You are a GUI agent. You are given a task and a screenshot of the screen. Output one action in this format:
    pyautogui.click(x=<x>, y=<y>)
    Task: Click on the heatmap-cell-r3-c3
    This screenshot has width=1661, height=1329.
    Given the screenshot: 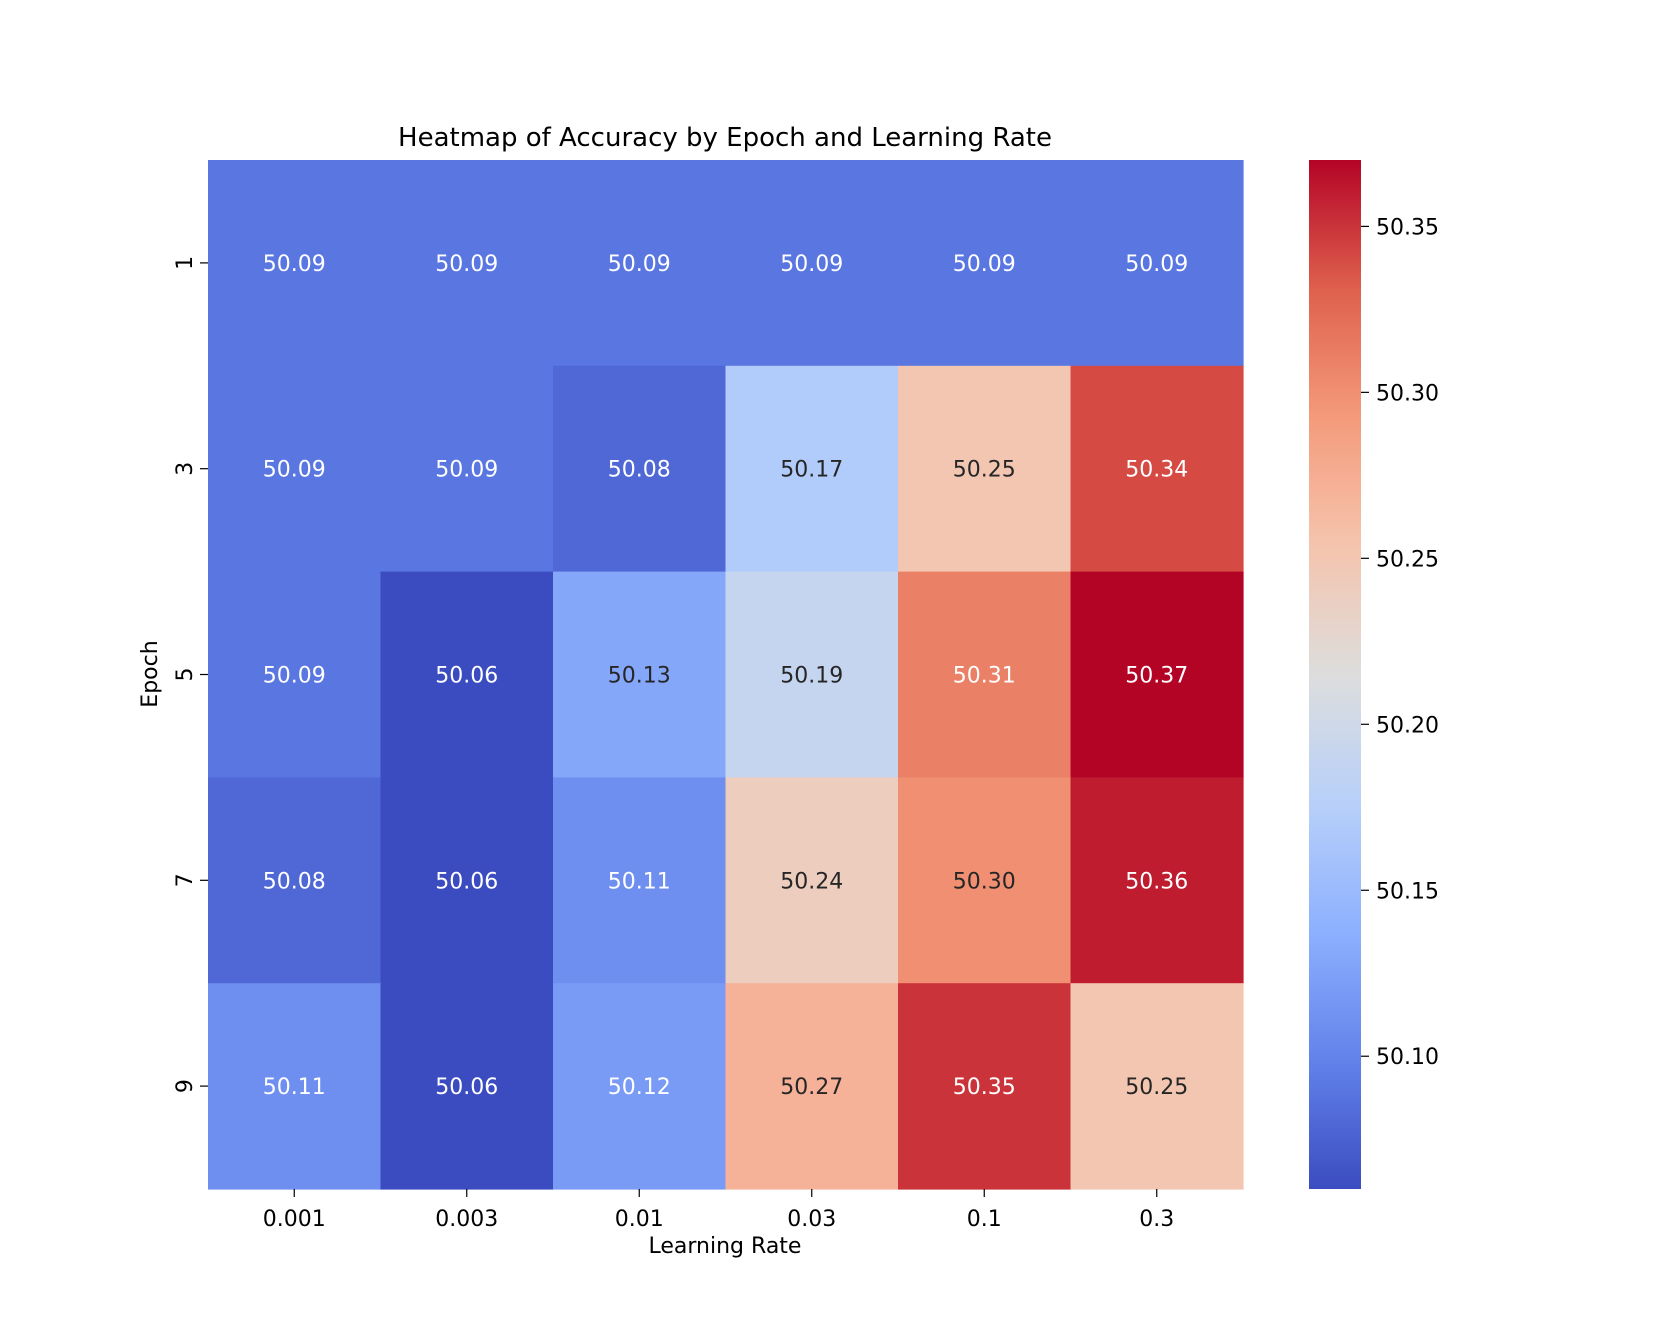 What is the action you would take?
    pyautogui.click(x=812, y=880)
    